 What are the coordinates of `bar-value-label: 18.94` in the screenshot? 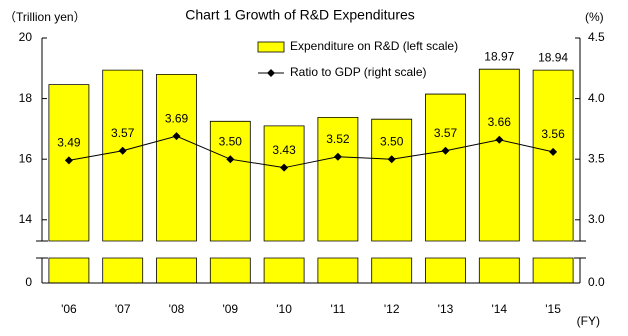 It's located at (553, 57).